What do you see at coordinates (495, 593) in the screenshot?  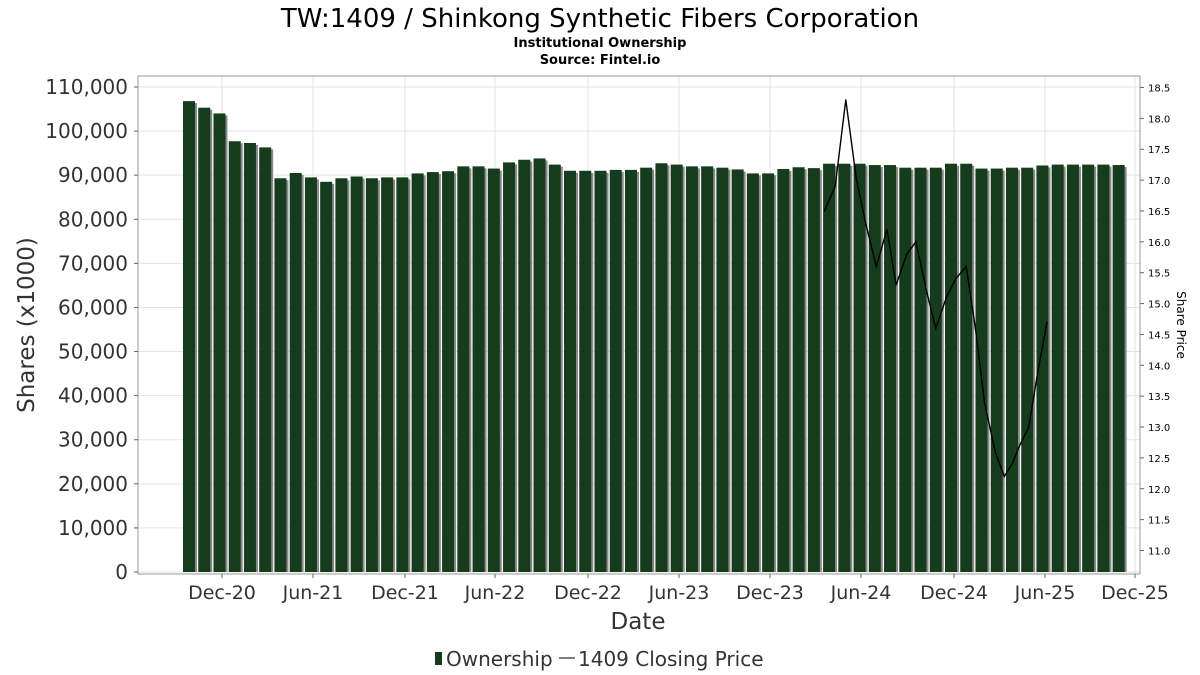 I see `x-tick-label: Jun-22` at bounding box center [495, 593].